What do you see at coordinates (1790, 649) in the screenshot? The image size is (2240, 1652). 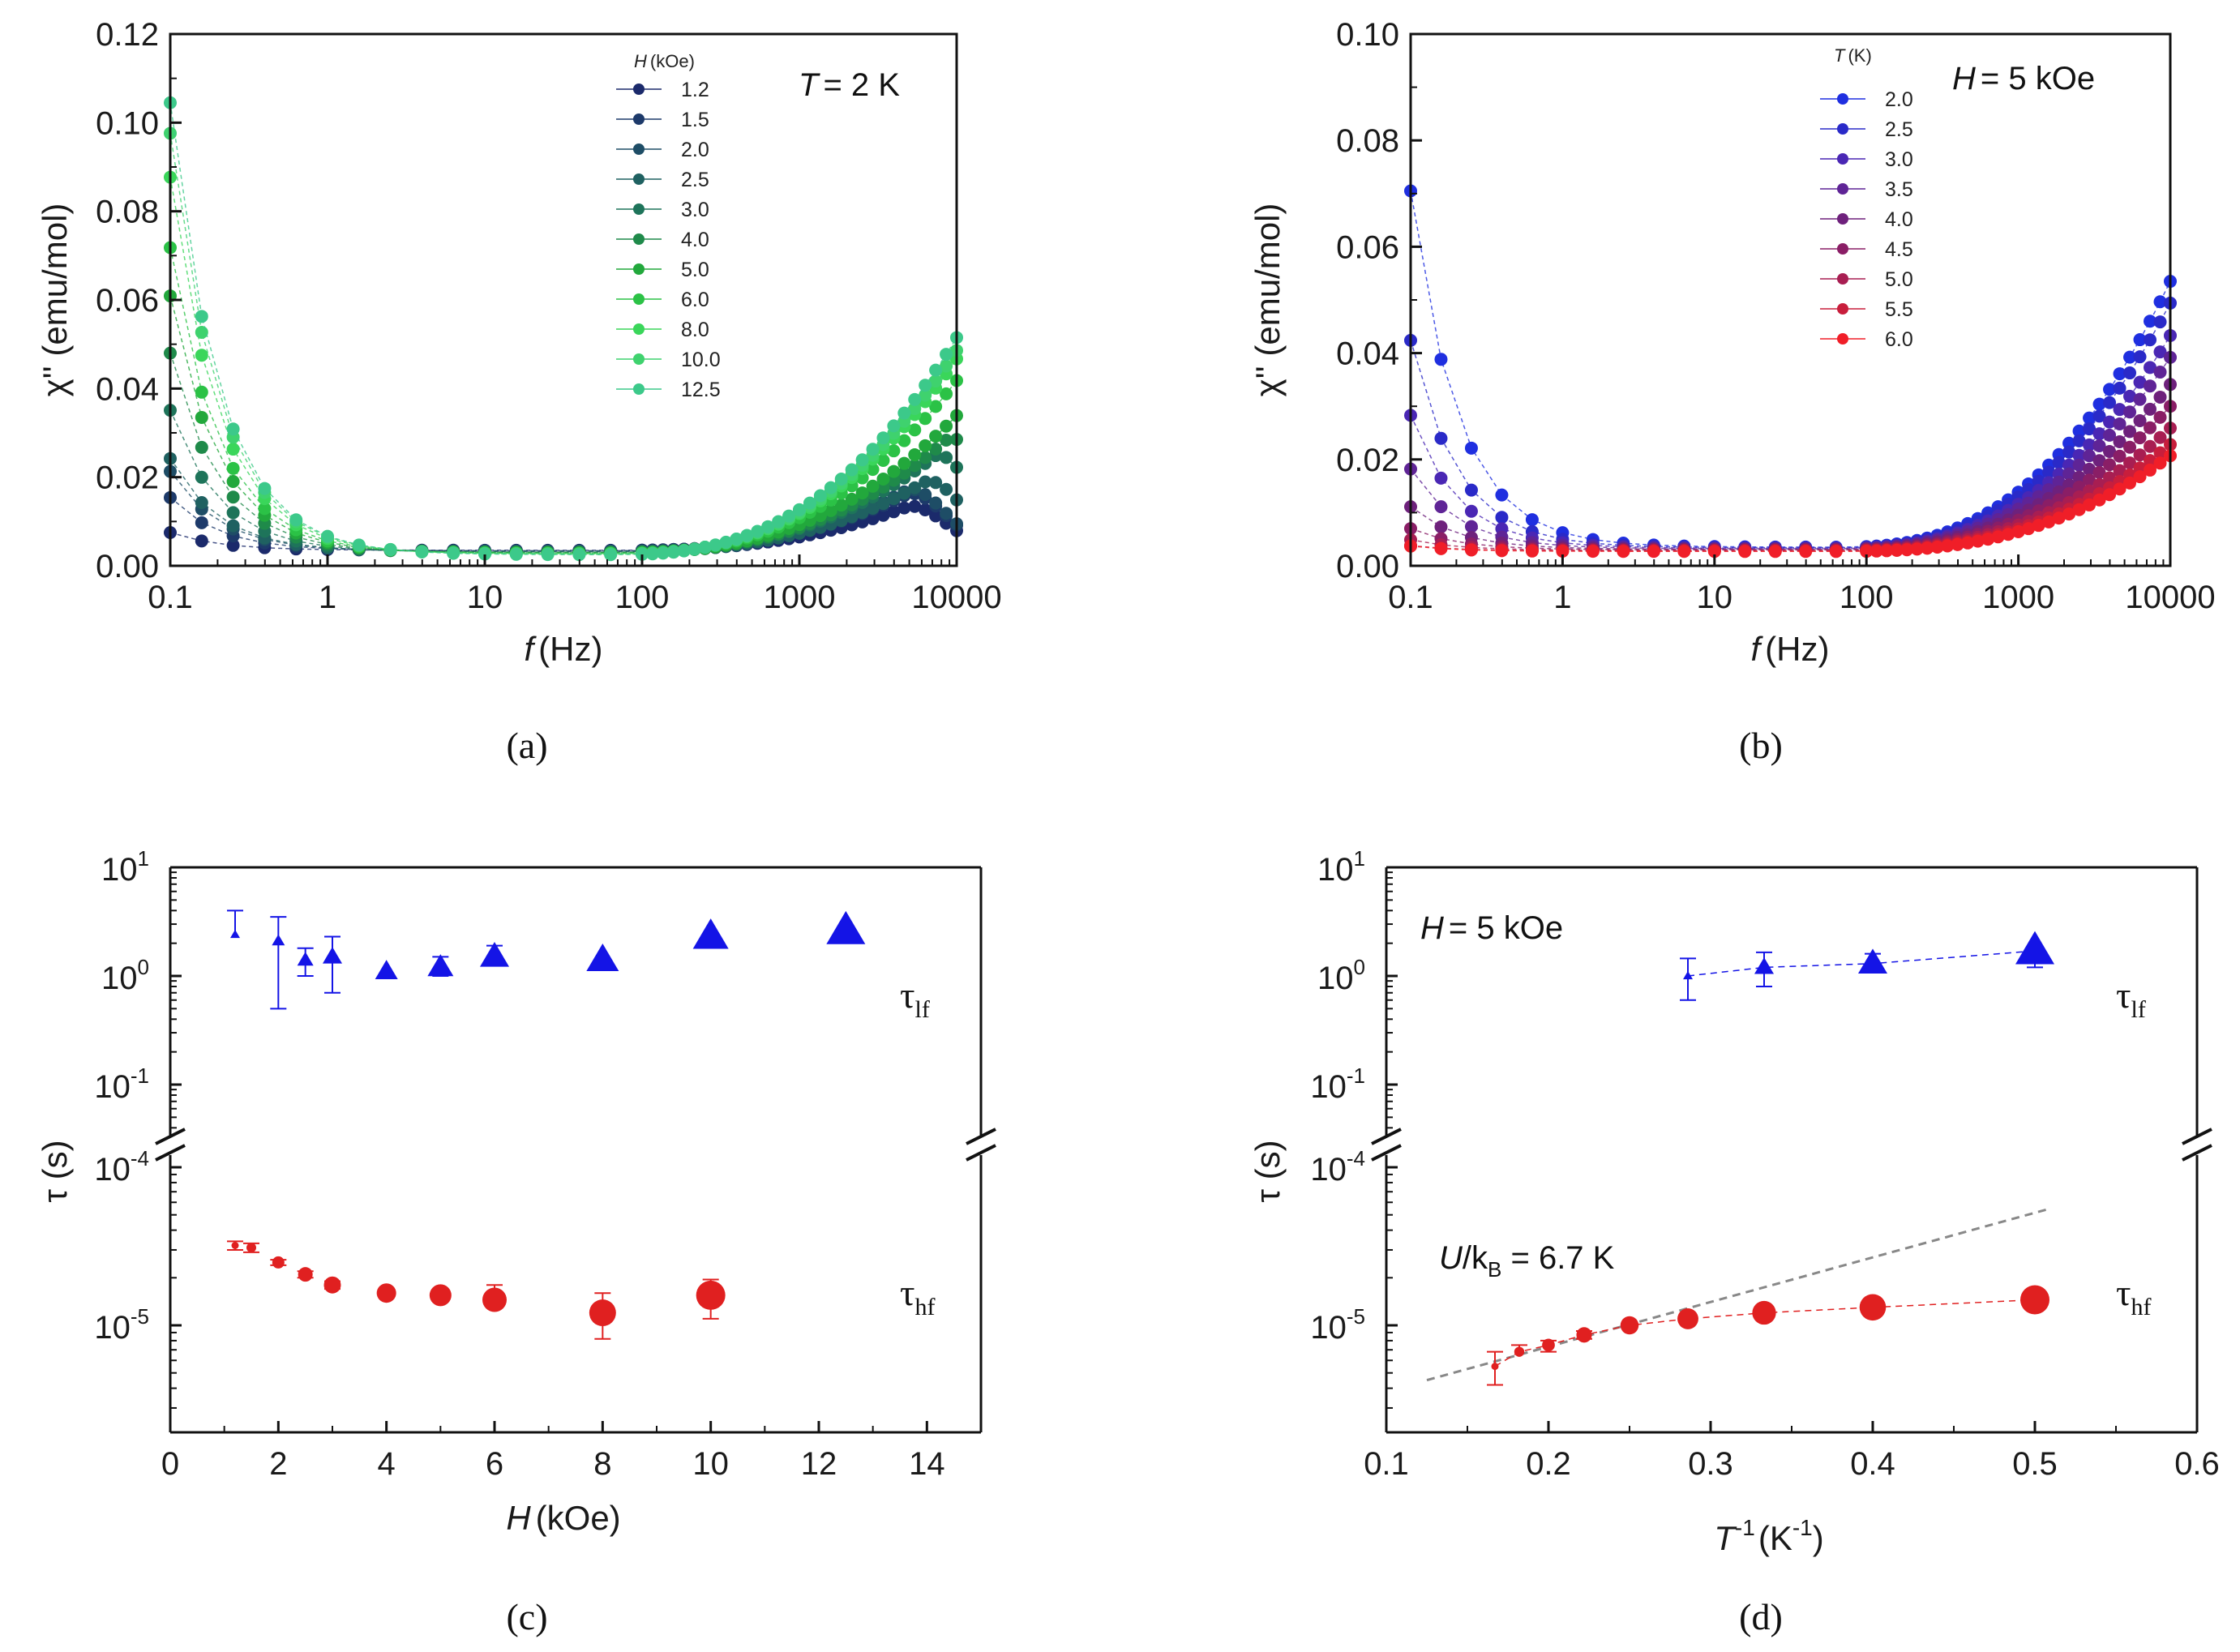 I see `panel-b-xlabel: f (Hz)` at bounding box center [1790, 649].